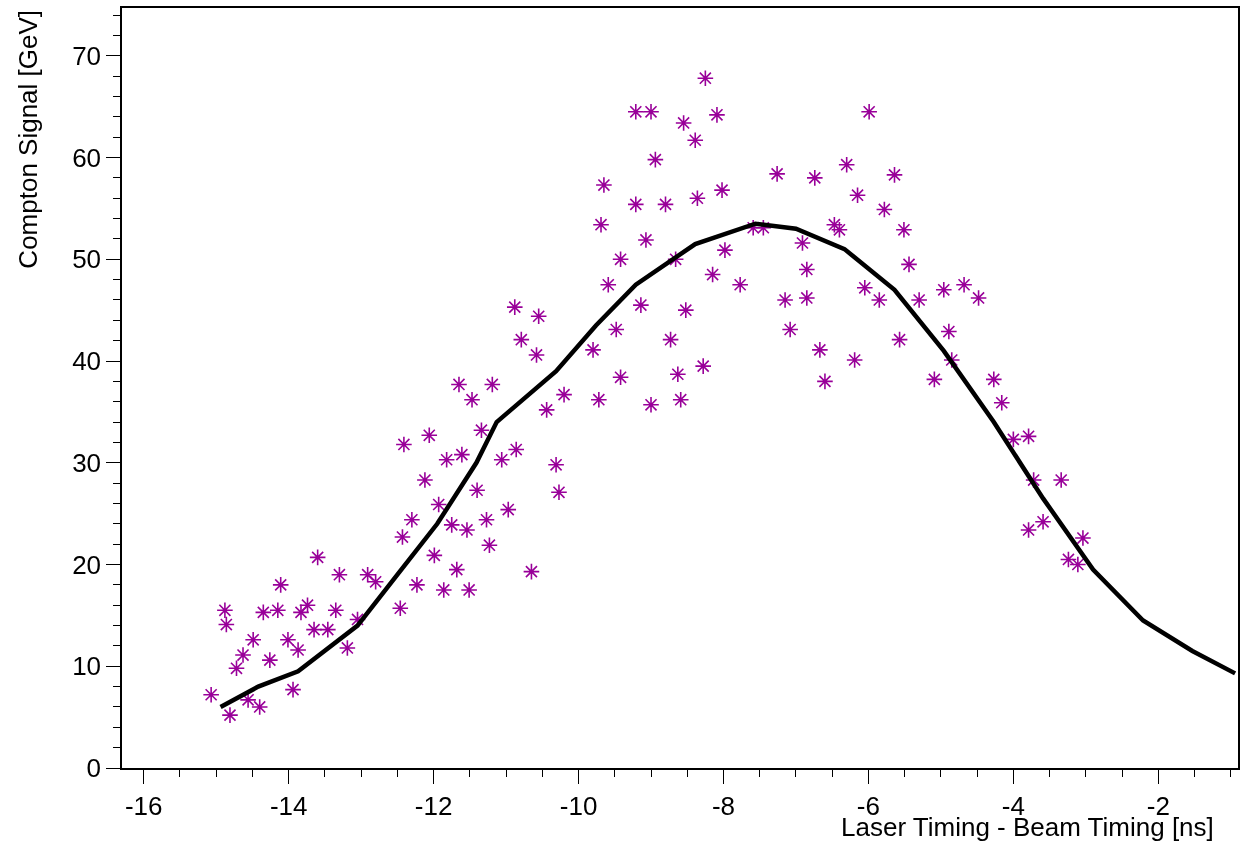 The height and width of the screenshot is (848, 1243). Describe the element at coordinates (578, 805) in the screenshot. I see `x-tick-label: -10` at that location.